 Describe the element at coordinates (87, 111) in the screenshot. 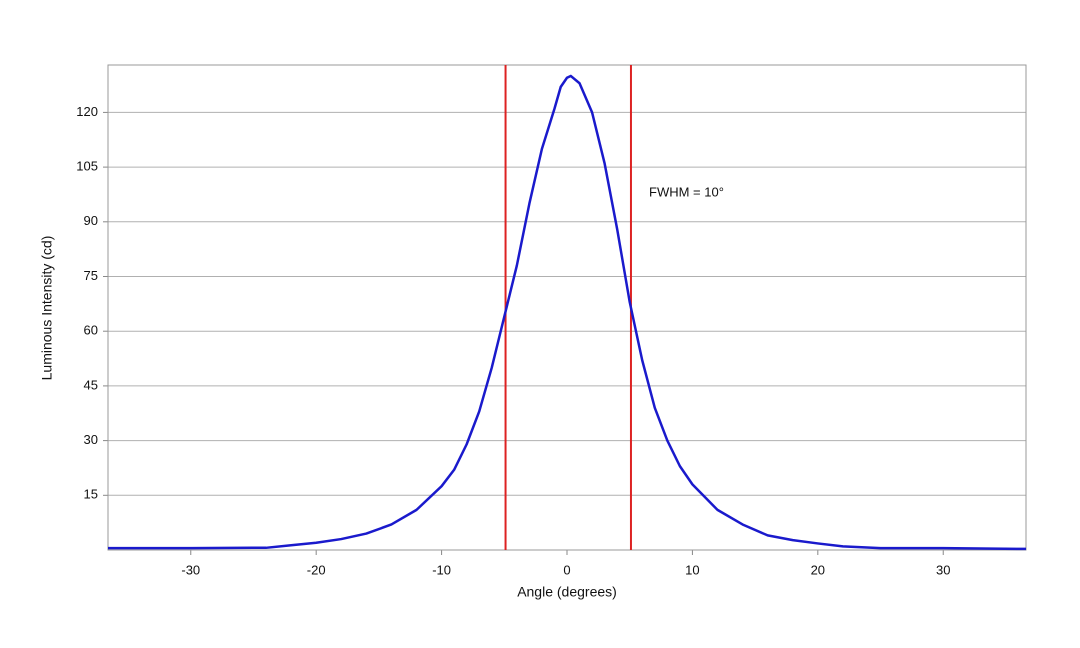

I see `y-tick-label: 120` at that location.